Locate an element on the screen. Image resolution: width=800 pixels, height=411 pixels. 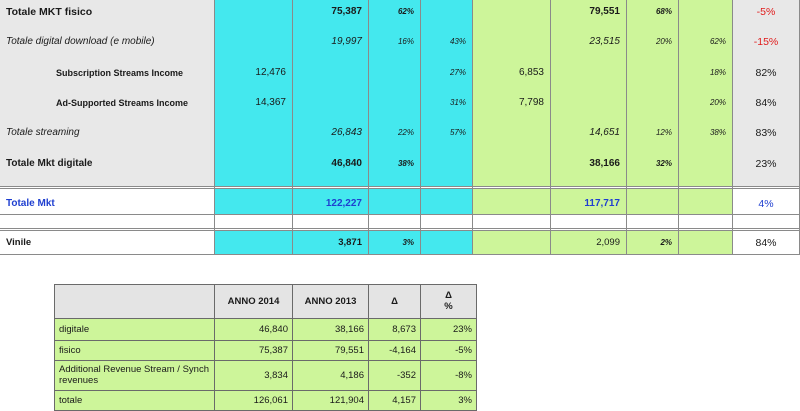
year-2014-fill is located at coordinates (343, 93).